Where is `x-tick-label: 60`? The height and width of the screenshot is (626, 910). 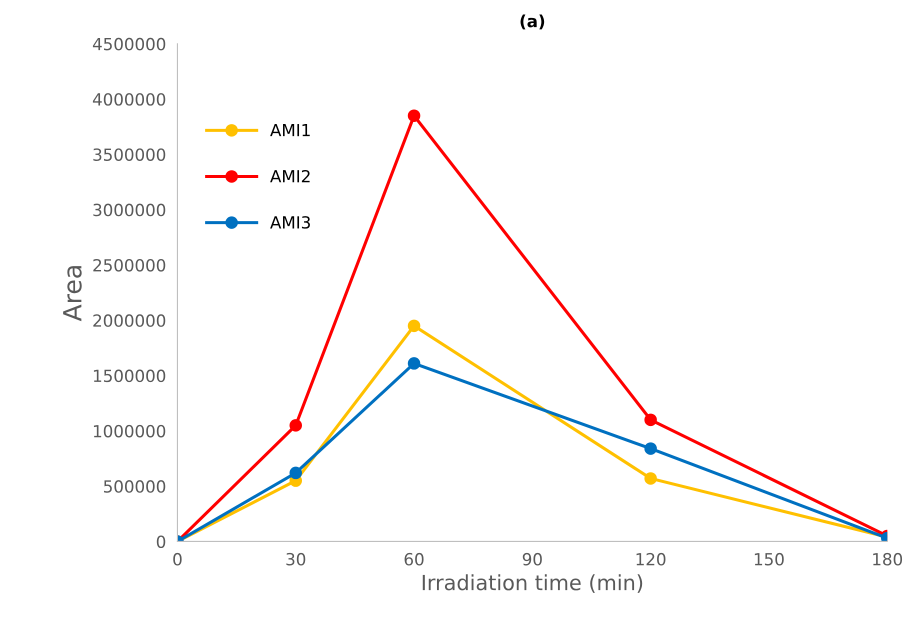 x-tick-label: 60 is located at coordinates (414, 559).